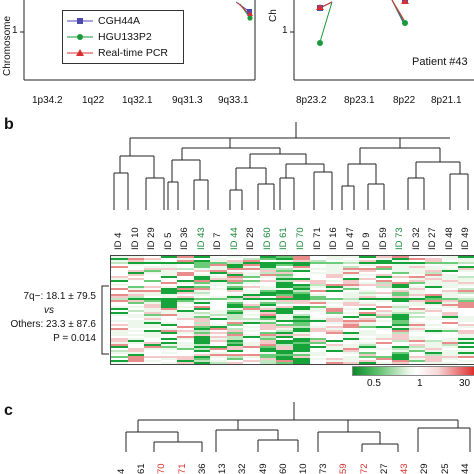  What do you see at coordinates (283, 468) in the screenshot?
I see `sample-id-label: 60` at bounding box center [283, 468].